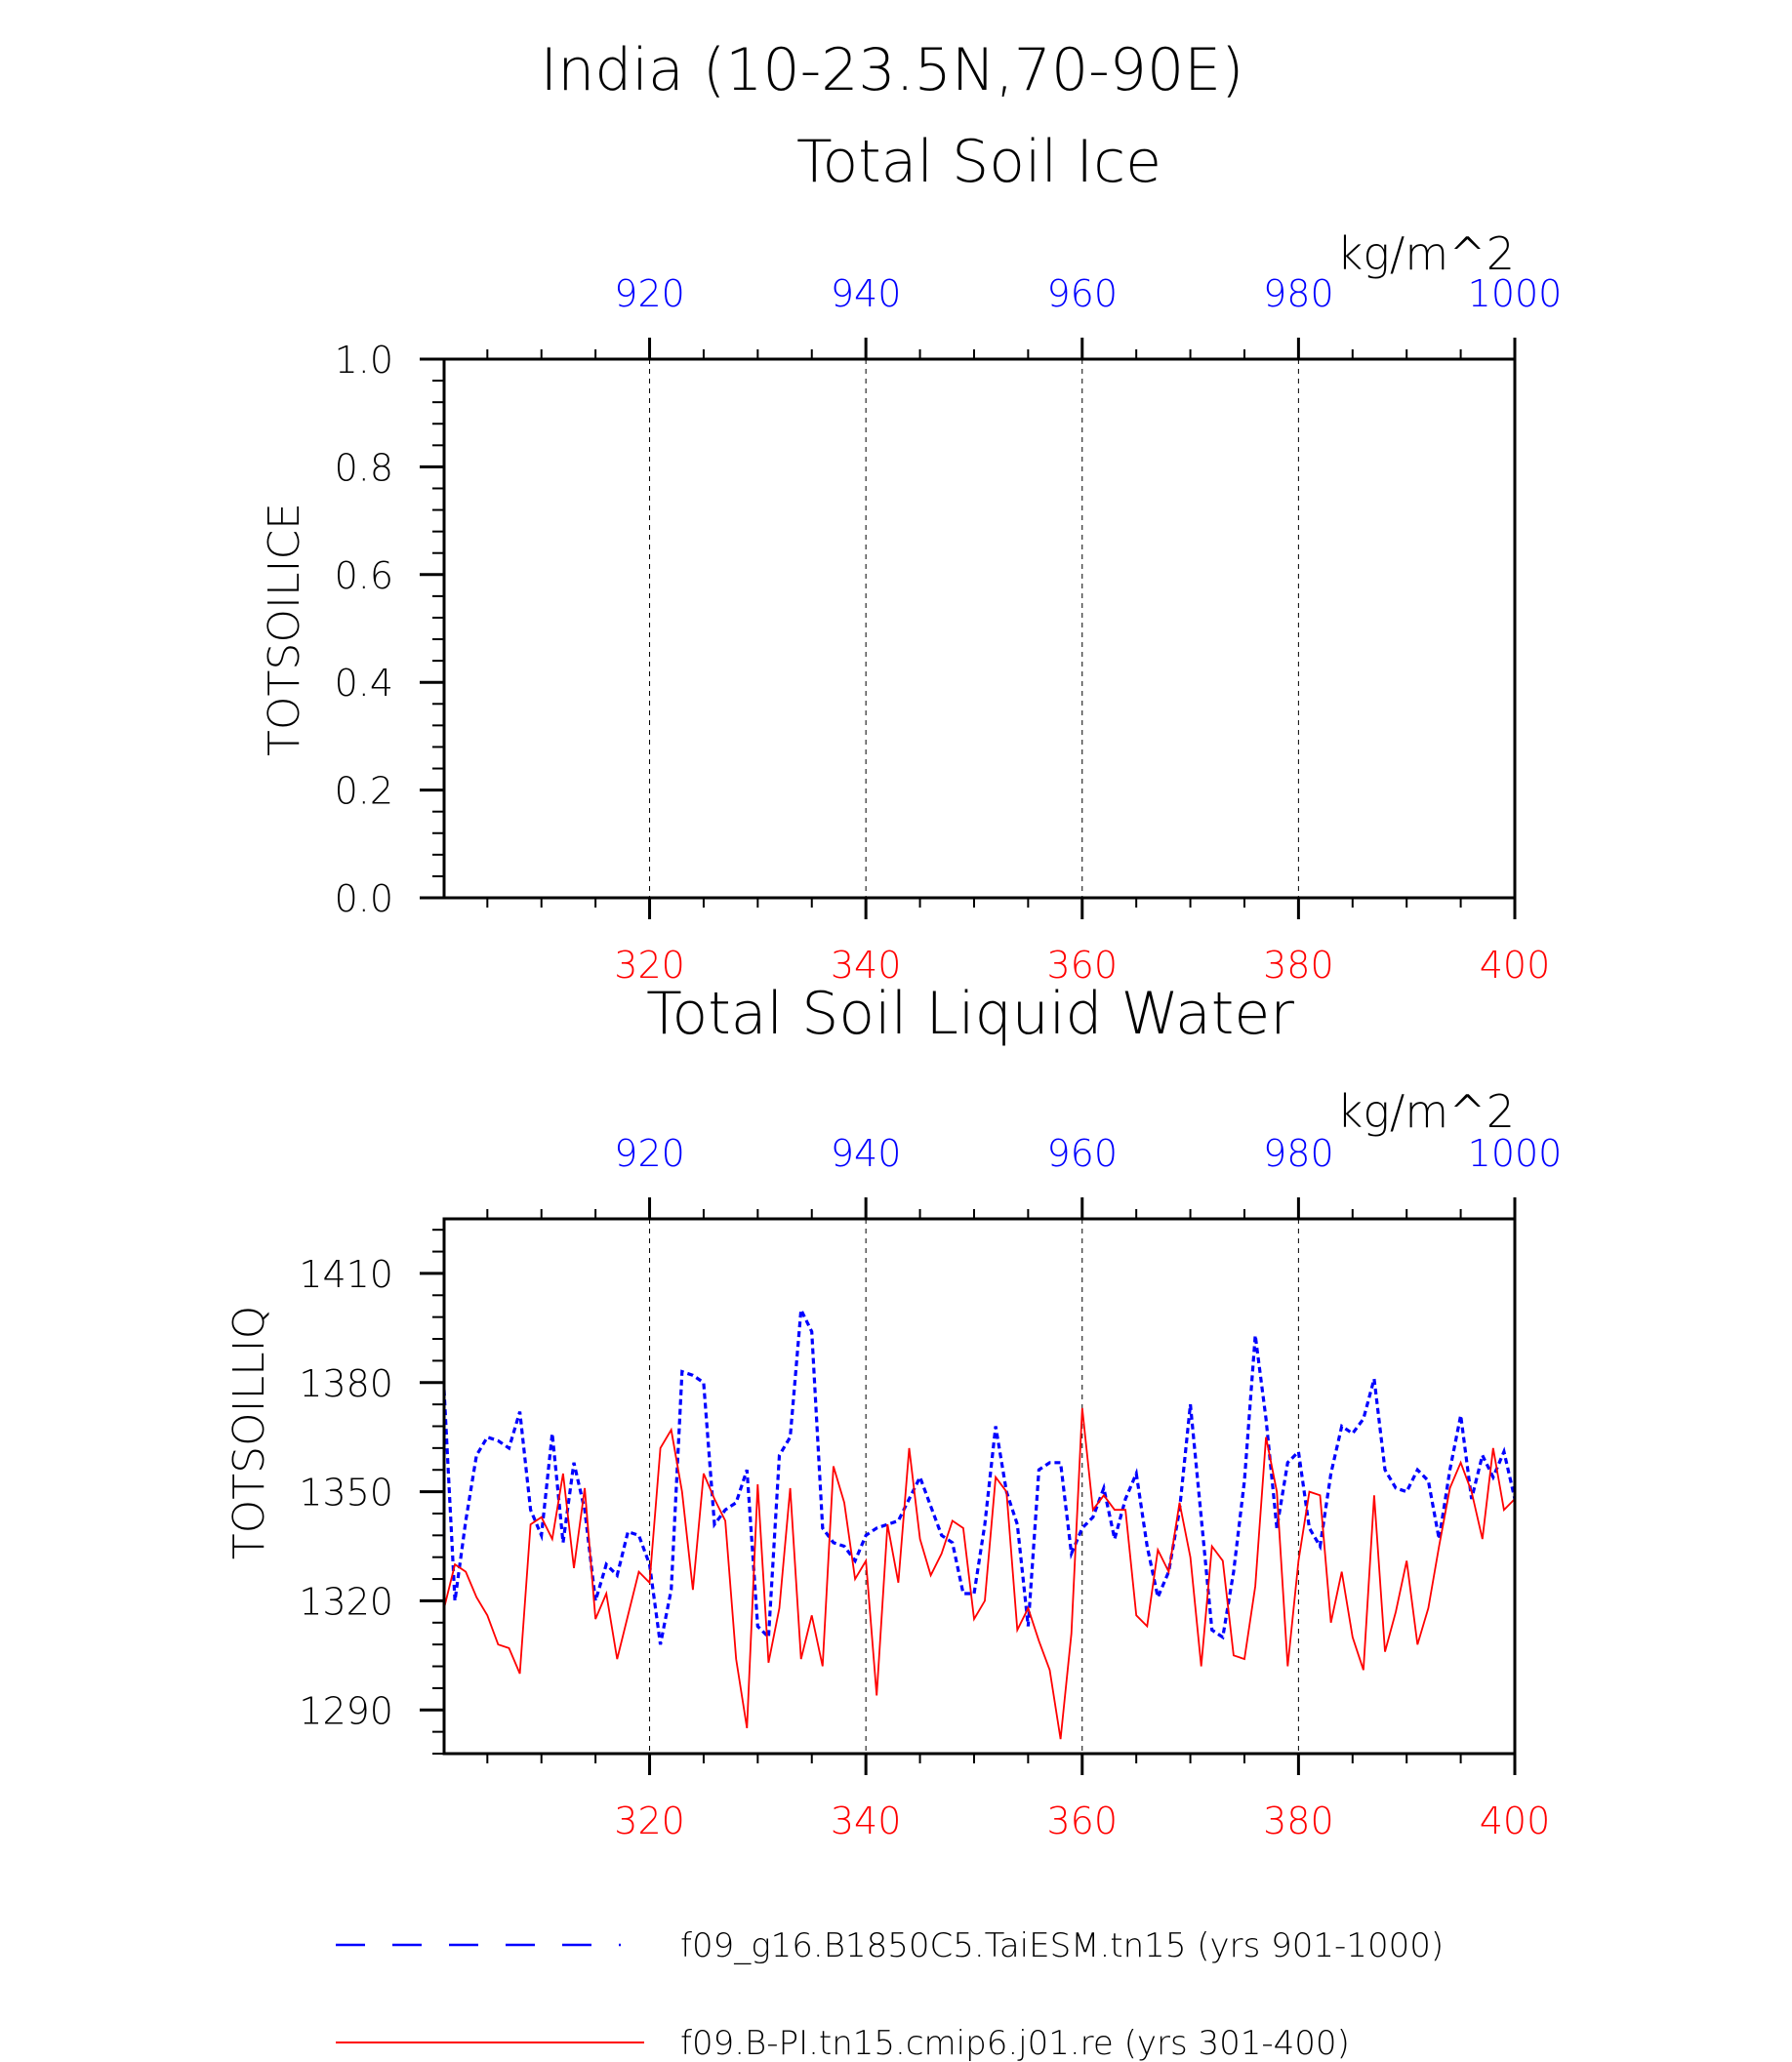 The width and height of the screenshot is (1792, 2062). I want to click on y-tick-label: 1350, so click(346, 1493).